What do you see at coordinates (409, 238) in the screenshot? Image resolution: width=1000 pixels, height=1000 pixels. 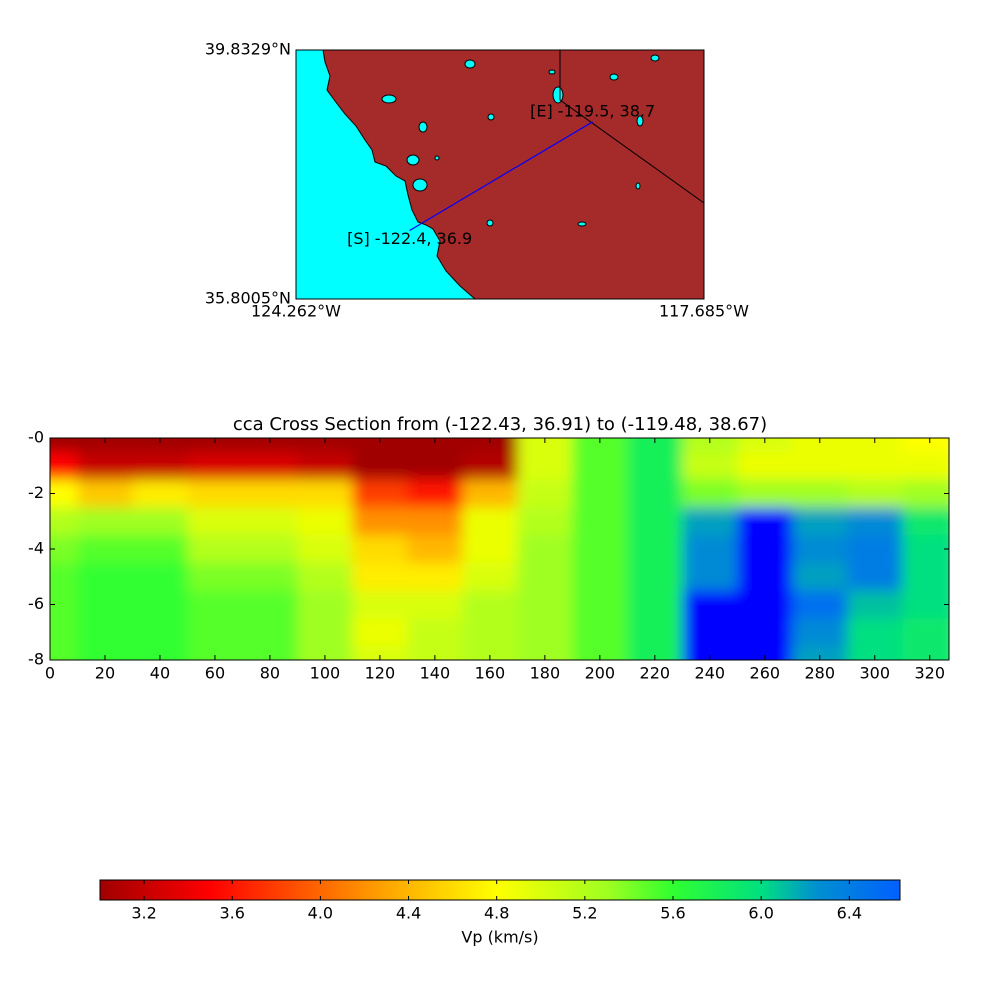 I see `endpoint-label: [S] -122.4, 36.9` at bounding box center [409, 238].